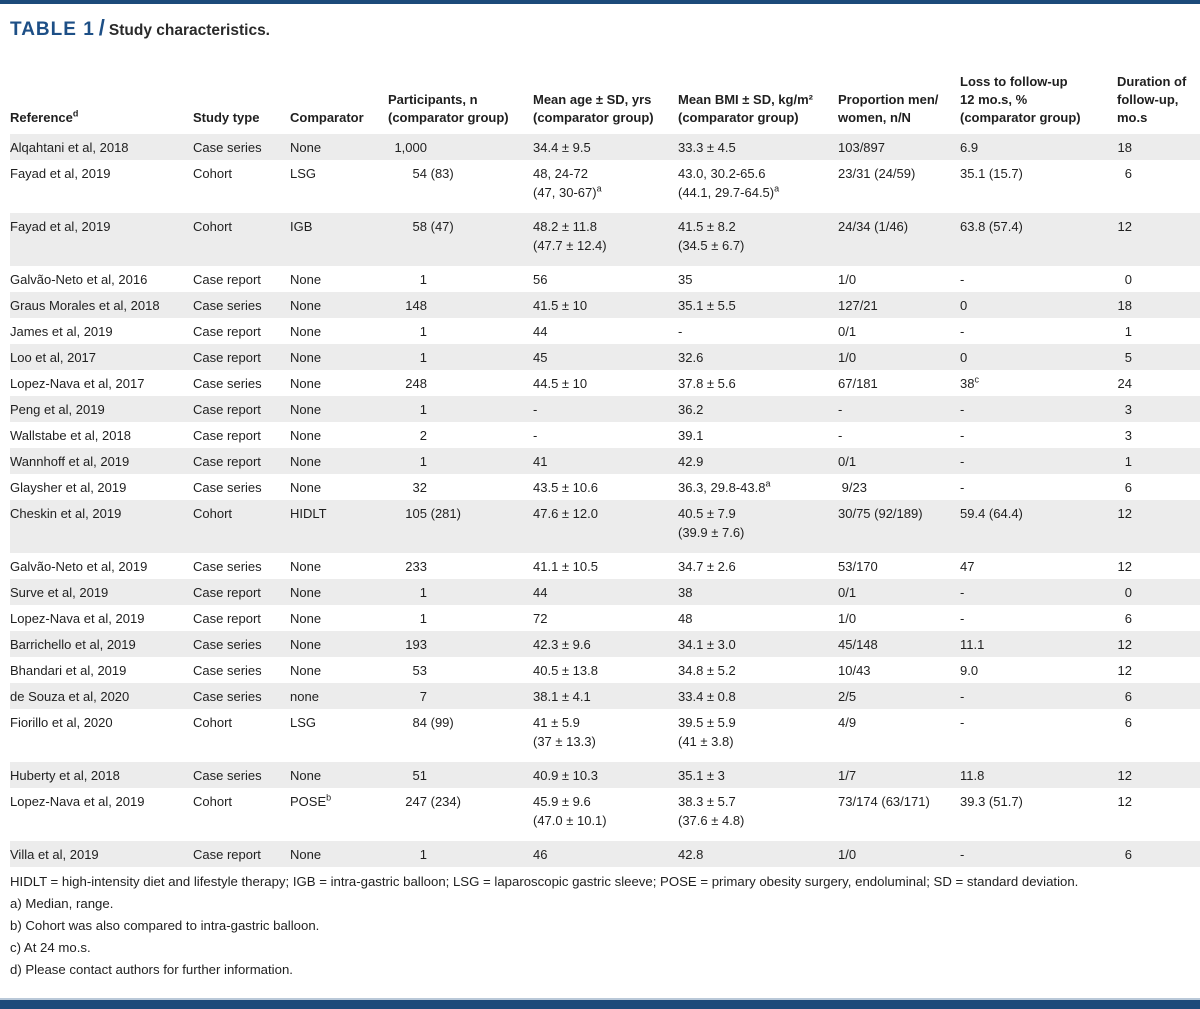 This screenshot has height=1009, width=1200. I want to click on cell-mean_age: 40.9 ± 10.3, so click(565, 775).